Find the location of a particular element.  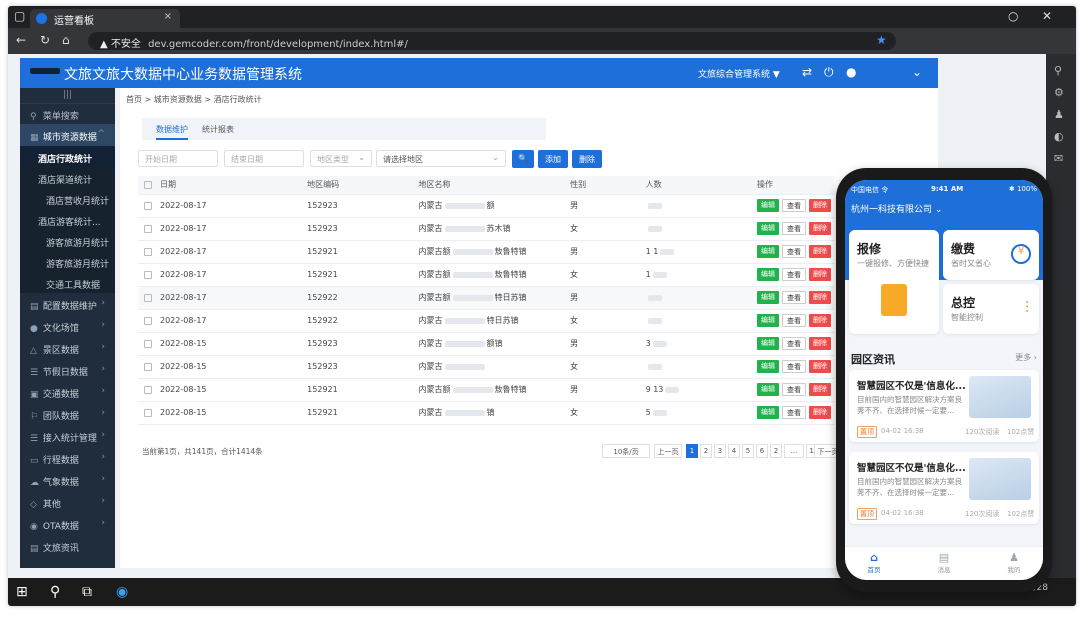

rail-tools-icon: ⚙ is located at coordinates (1059, 92).